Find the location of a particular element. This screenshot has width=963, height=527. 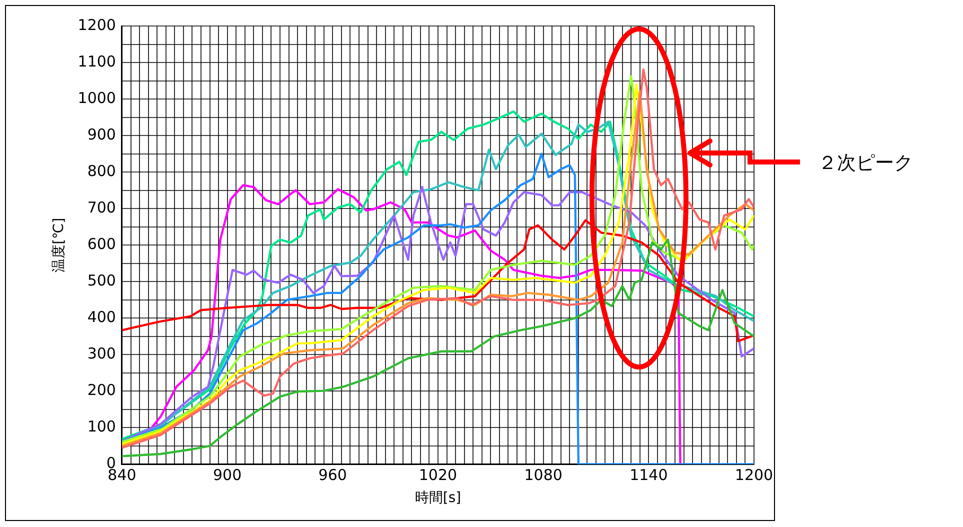

y-tick-label: 1200 is located at coordinates (97, 25).